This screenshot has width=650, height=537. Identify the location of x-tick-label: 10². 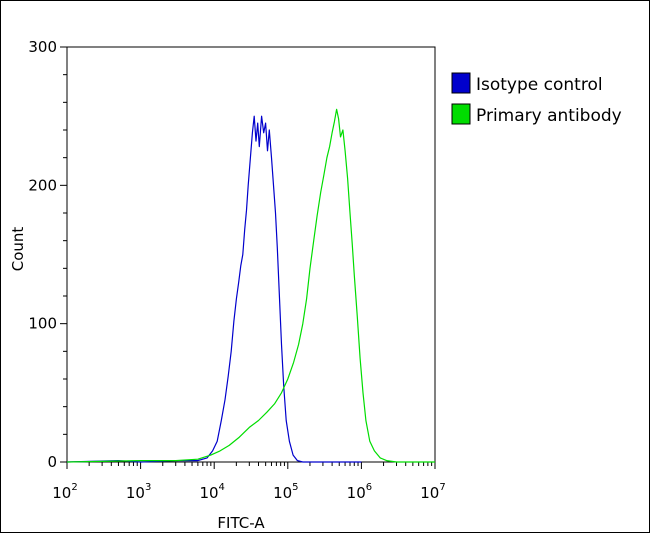
(64, 492).